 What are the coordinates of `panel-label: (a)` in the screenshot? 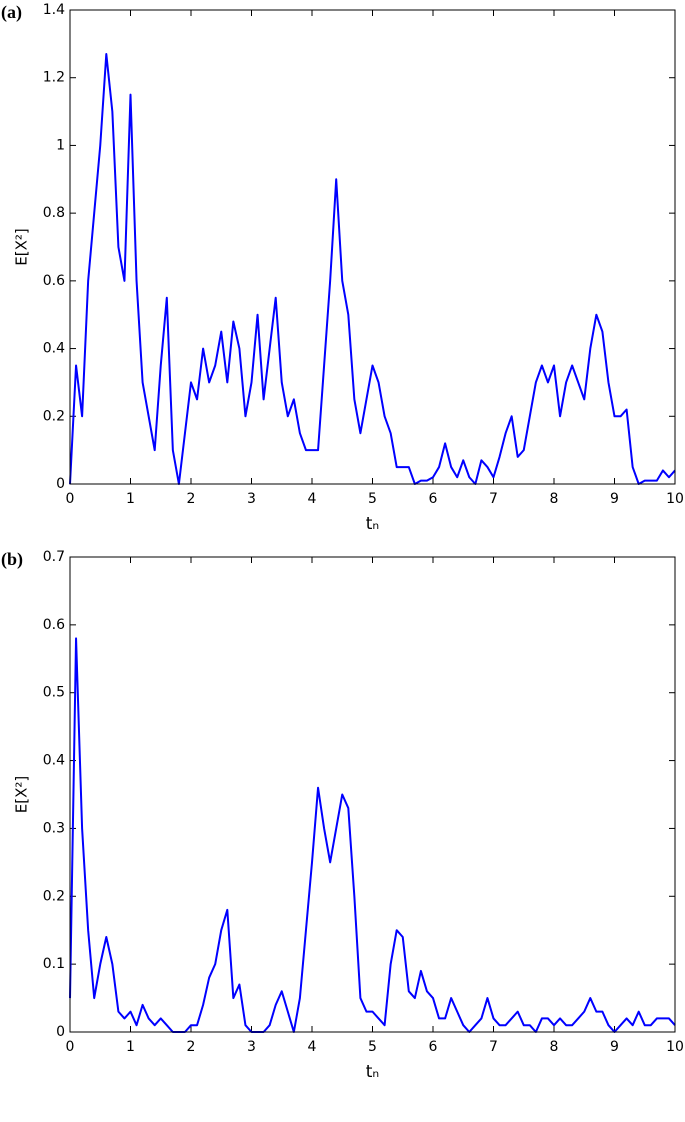 It's located at (11, 12).